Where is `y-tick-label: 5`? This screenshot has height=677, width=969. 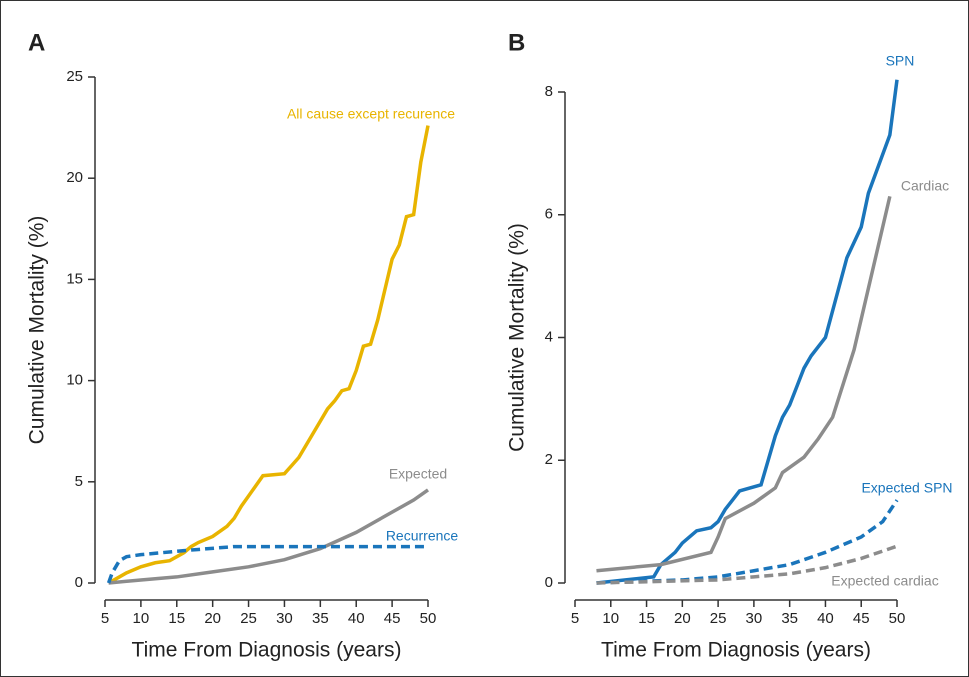 y-tick-label: 5 is located at coordinates (79, 481).